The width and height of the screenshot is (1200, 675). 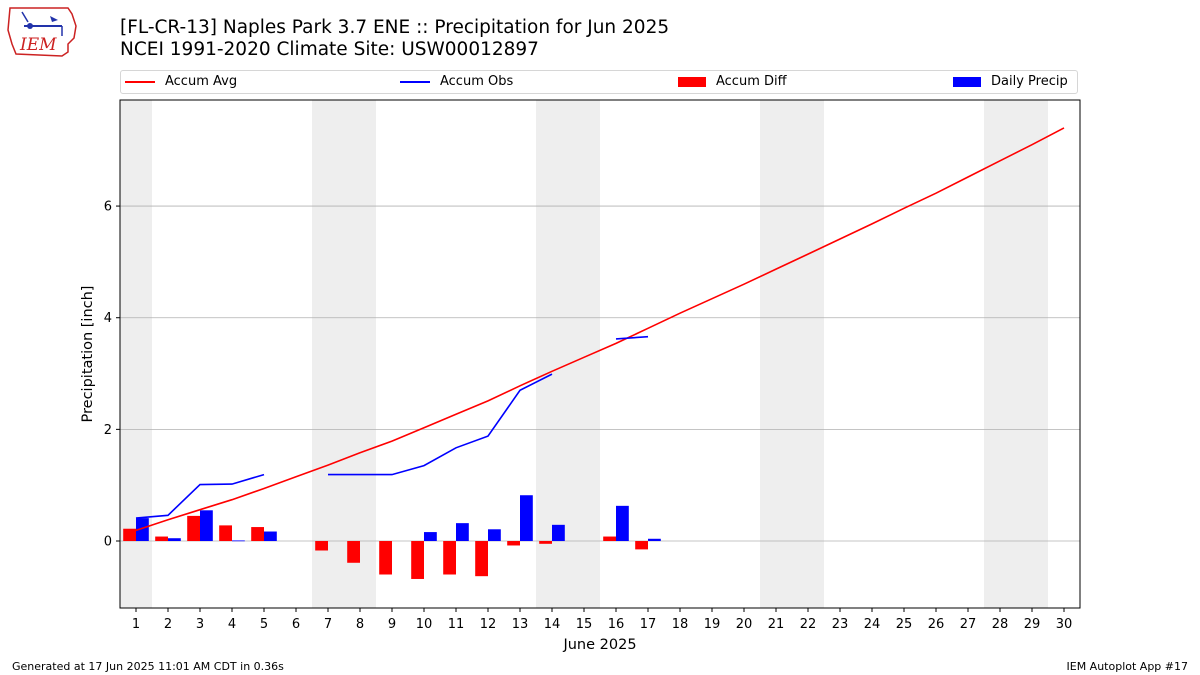 What do you see at coordinates (648, 624) in the screenshot?
I see `x-tick-label: 17` at bounding box center [648, 624].